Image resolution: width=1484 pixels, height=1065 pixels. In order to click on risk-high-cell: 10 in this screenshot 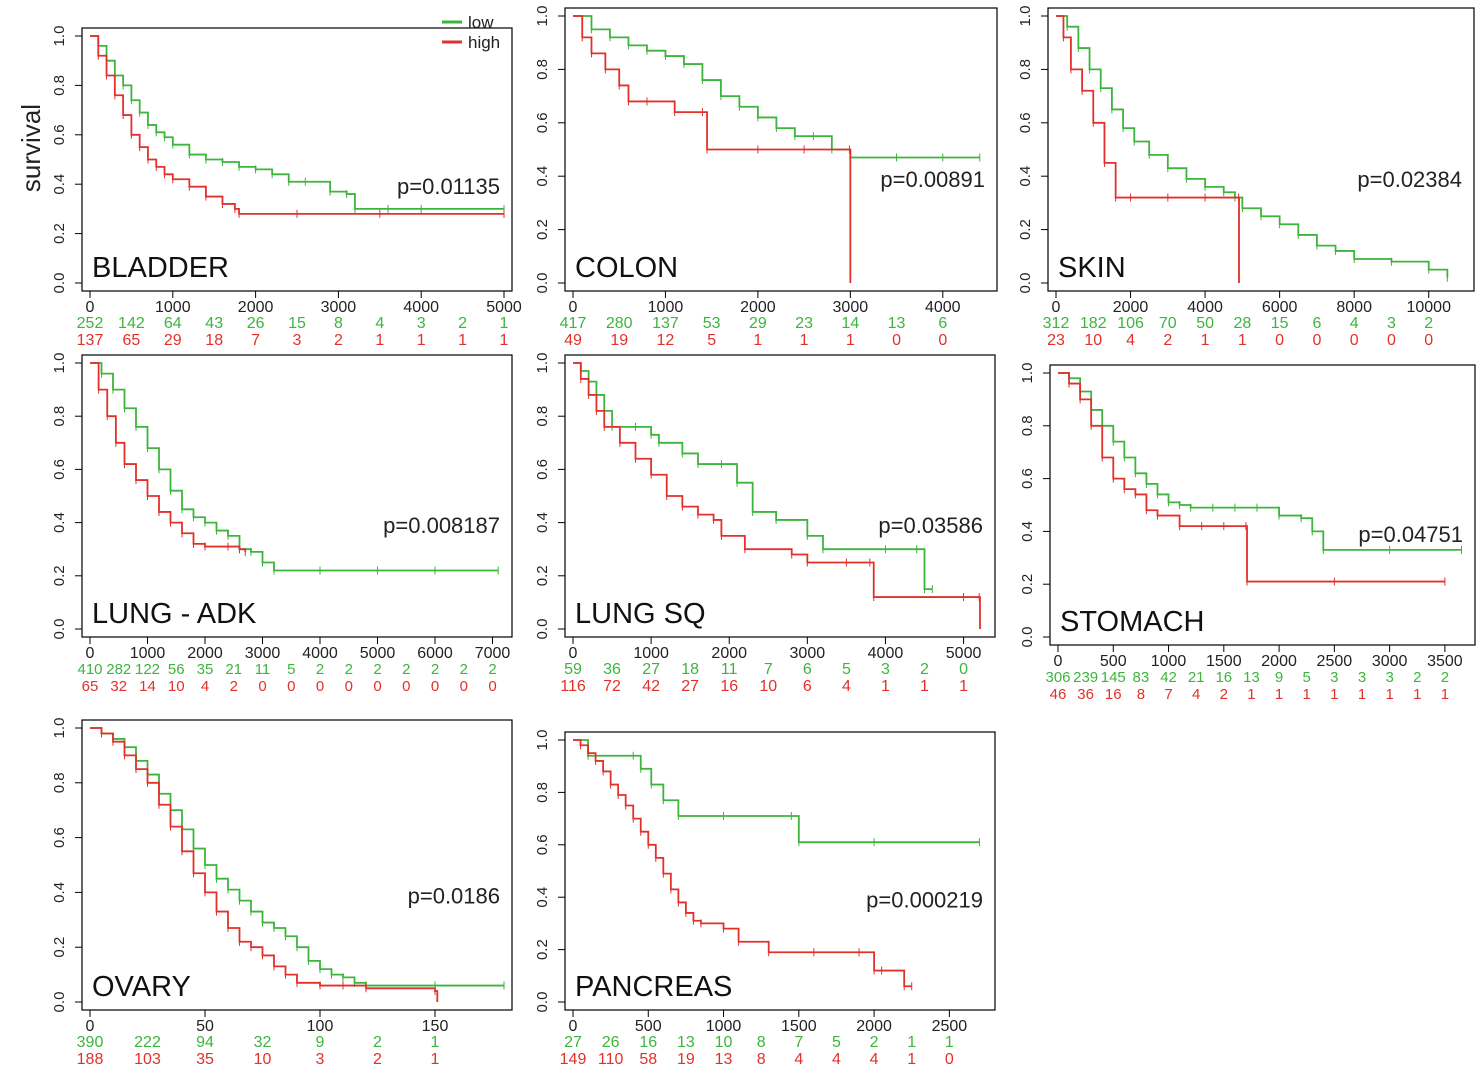, I will do `click(176, 686)`.